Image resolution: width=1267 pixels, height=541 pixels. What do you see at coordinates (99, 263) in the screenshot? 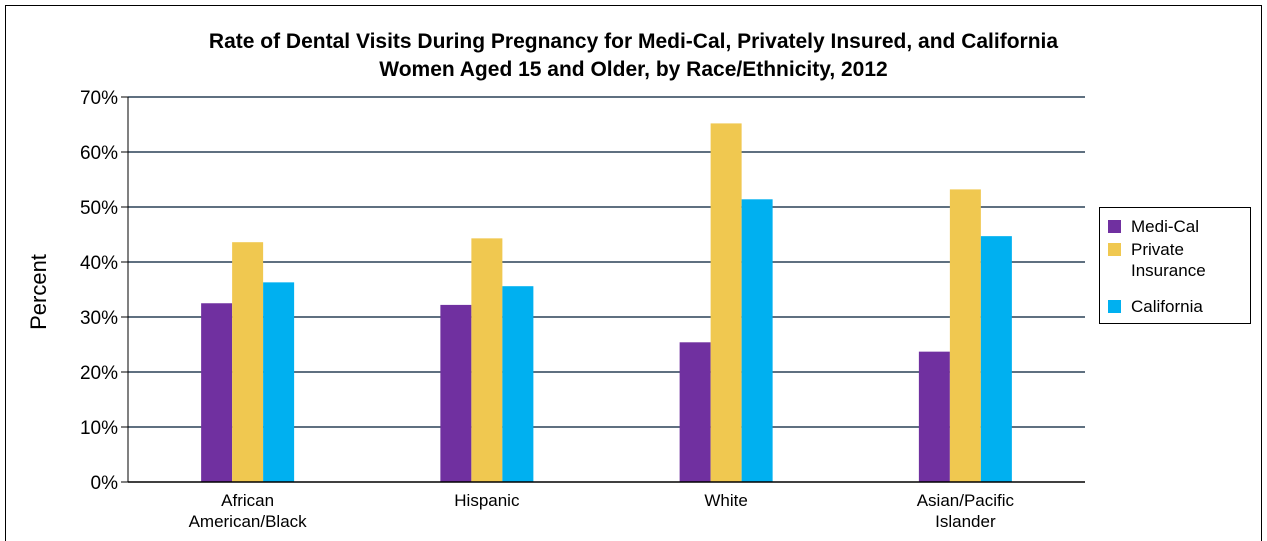
I see `y-tick-label: 40%` at bounding box center [99, 263].